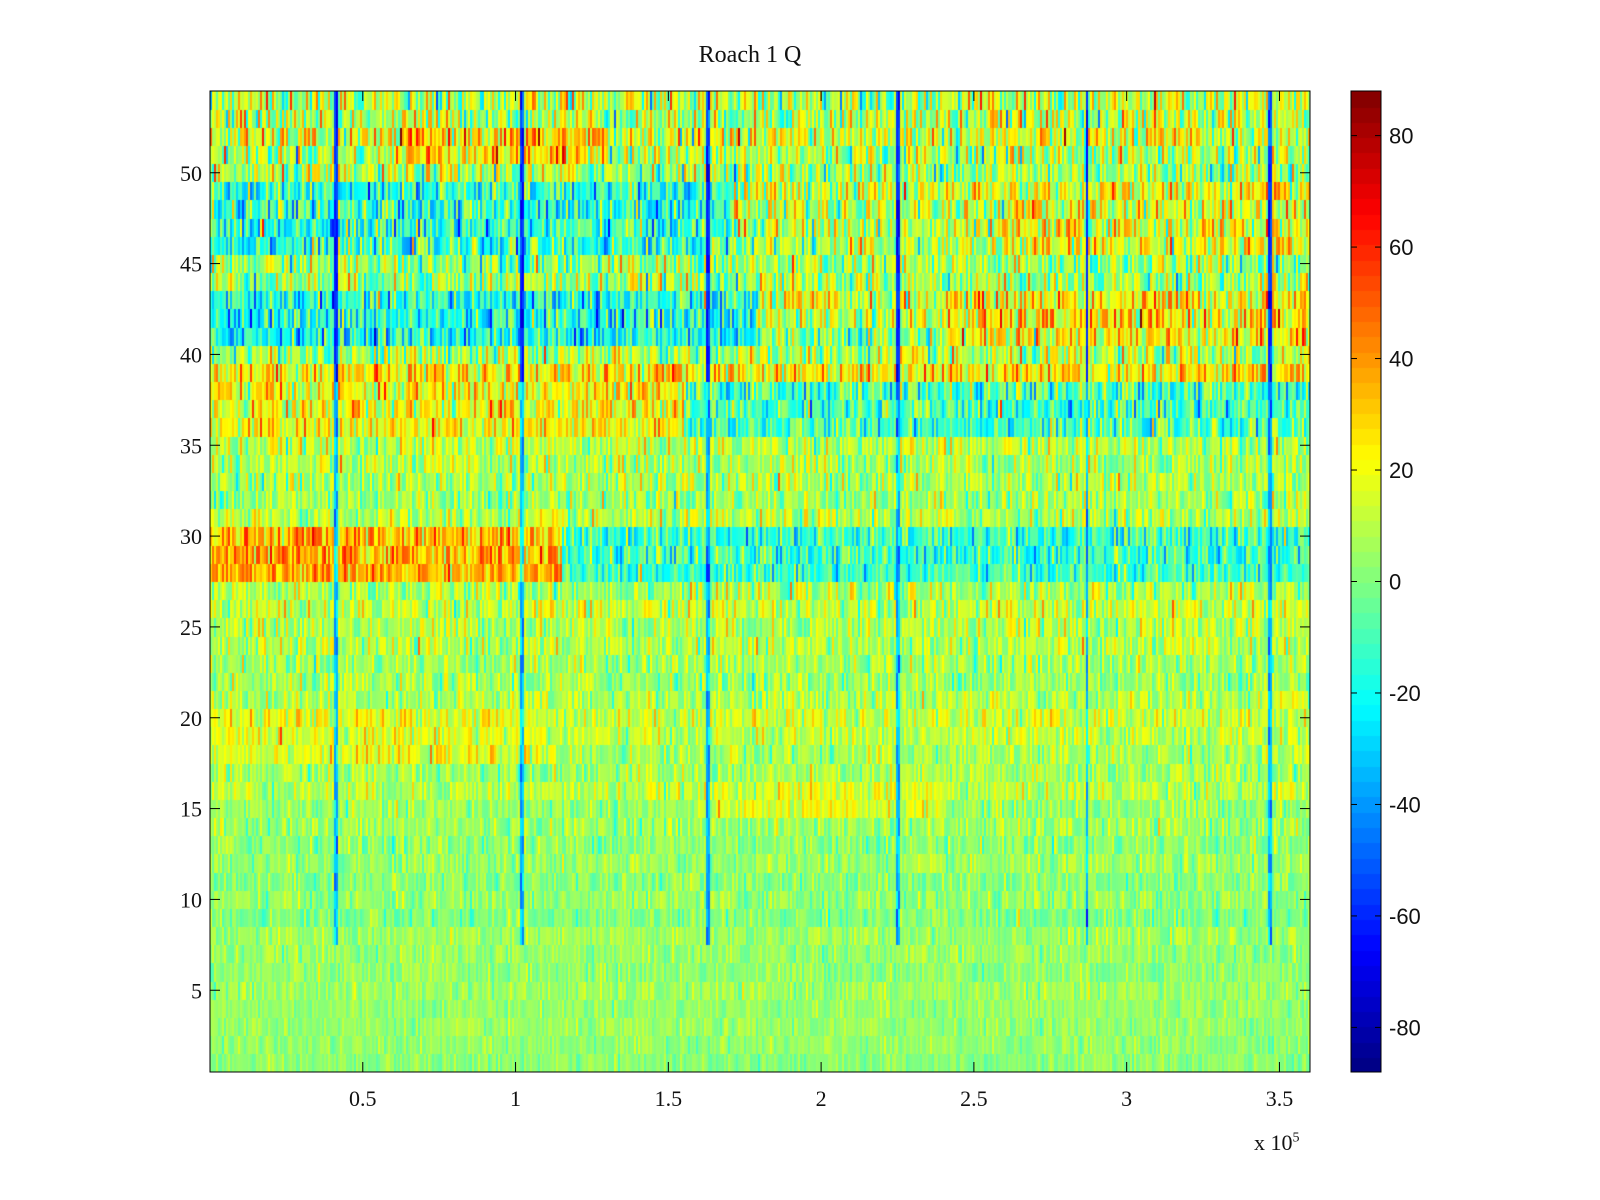  Describe the element at coordinates (750, 55) in the screenshot. I see `chart-title: Roach 1 Q` at that location.